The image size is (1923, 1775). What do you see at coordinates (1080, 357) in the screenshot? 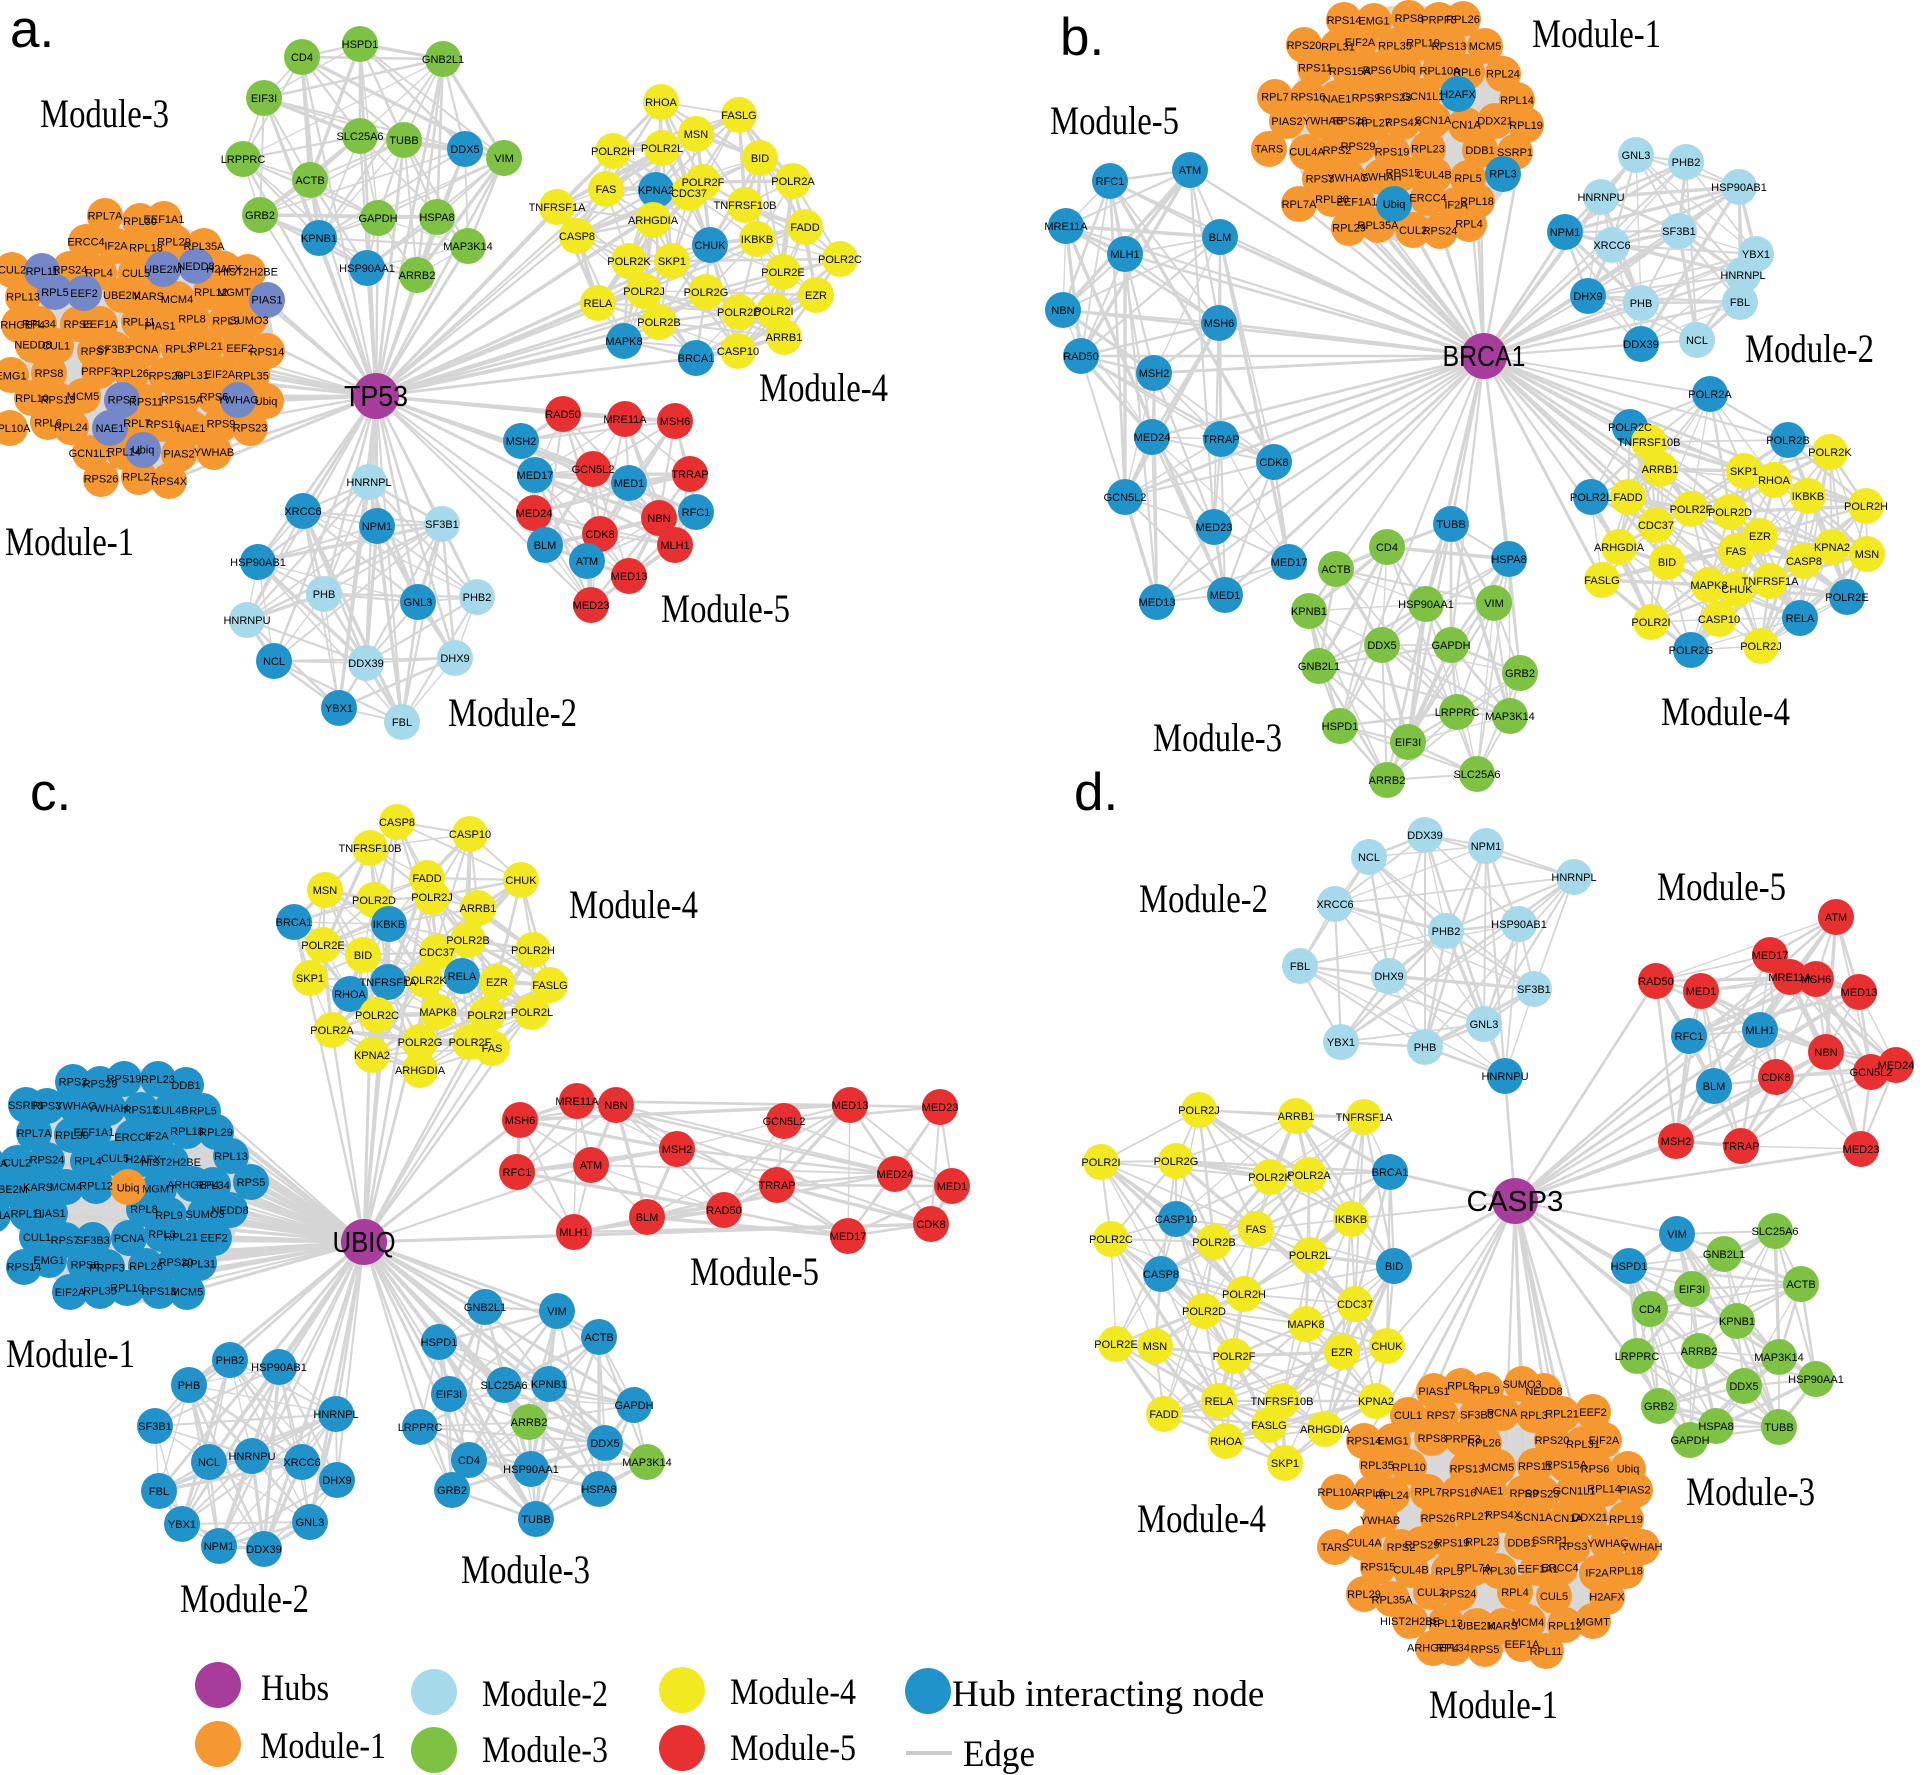
I see `svg-text: RAD50` at bounding box center [1080, 357].